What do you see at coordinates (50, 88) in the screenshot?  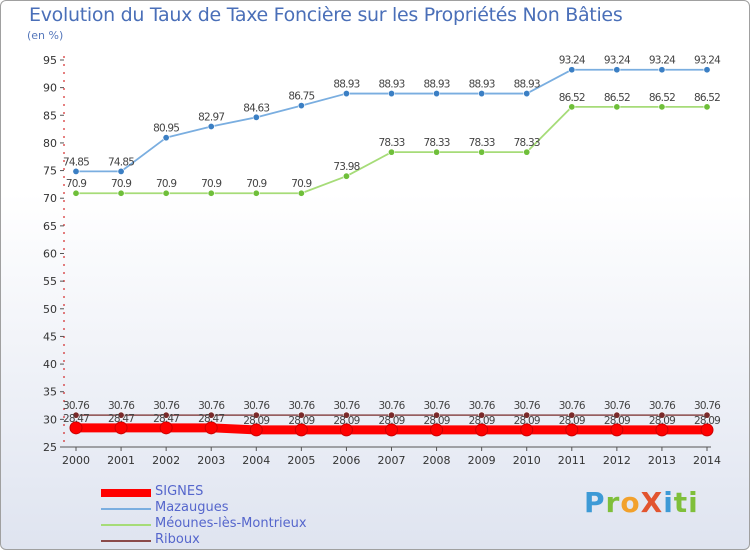 I see `y-tick-label: 90` at bounding box center [50, 88].